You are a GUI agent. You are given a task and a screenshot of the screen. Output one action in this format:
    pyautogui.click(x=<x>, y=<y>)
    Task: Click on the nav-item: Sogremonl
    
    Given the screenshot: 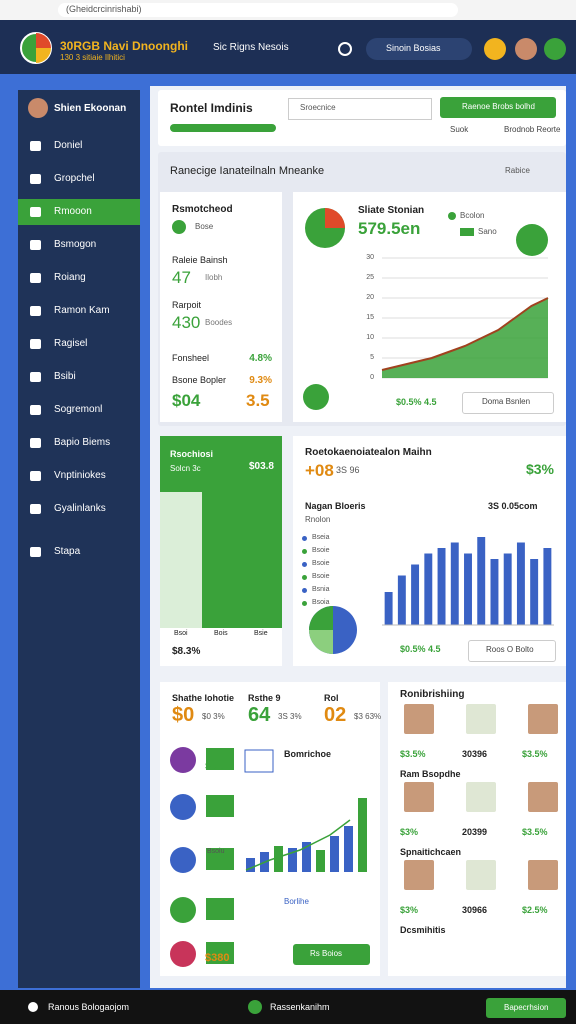 What is the action you would take?
    pyautogui.click(x=78, y=409)
    